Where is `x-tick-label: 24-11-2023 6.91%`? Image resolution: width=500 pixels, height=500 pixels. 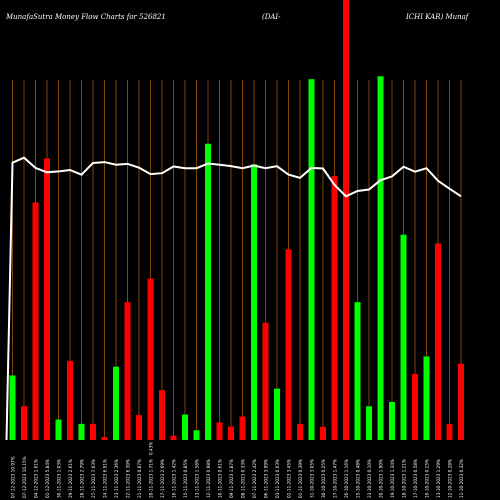
x-tick-label: 24-11-2023 6.91% is located at coordinates (105, 478).